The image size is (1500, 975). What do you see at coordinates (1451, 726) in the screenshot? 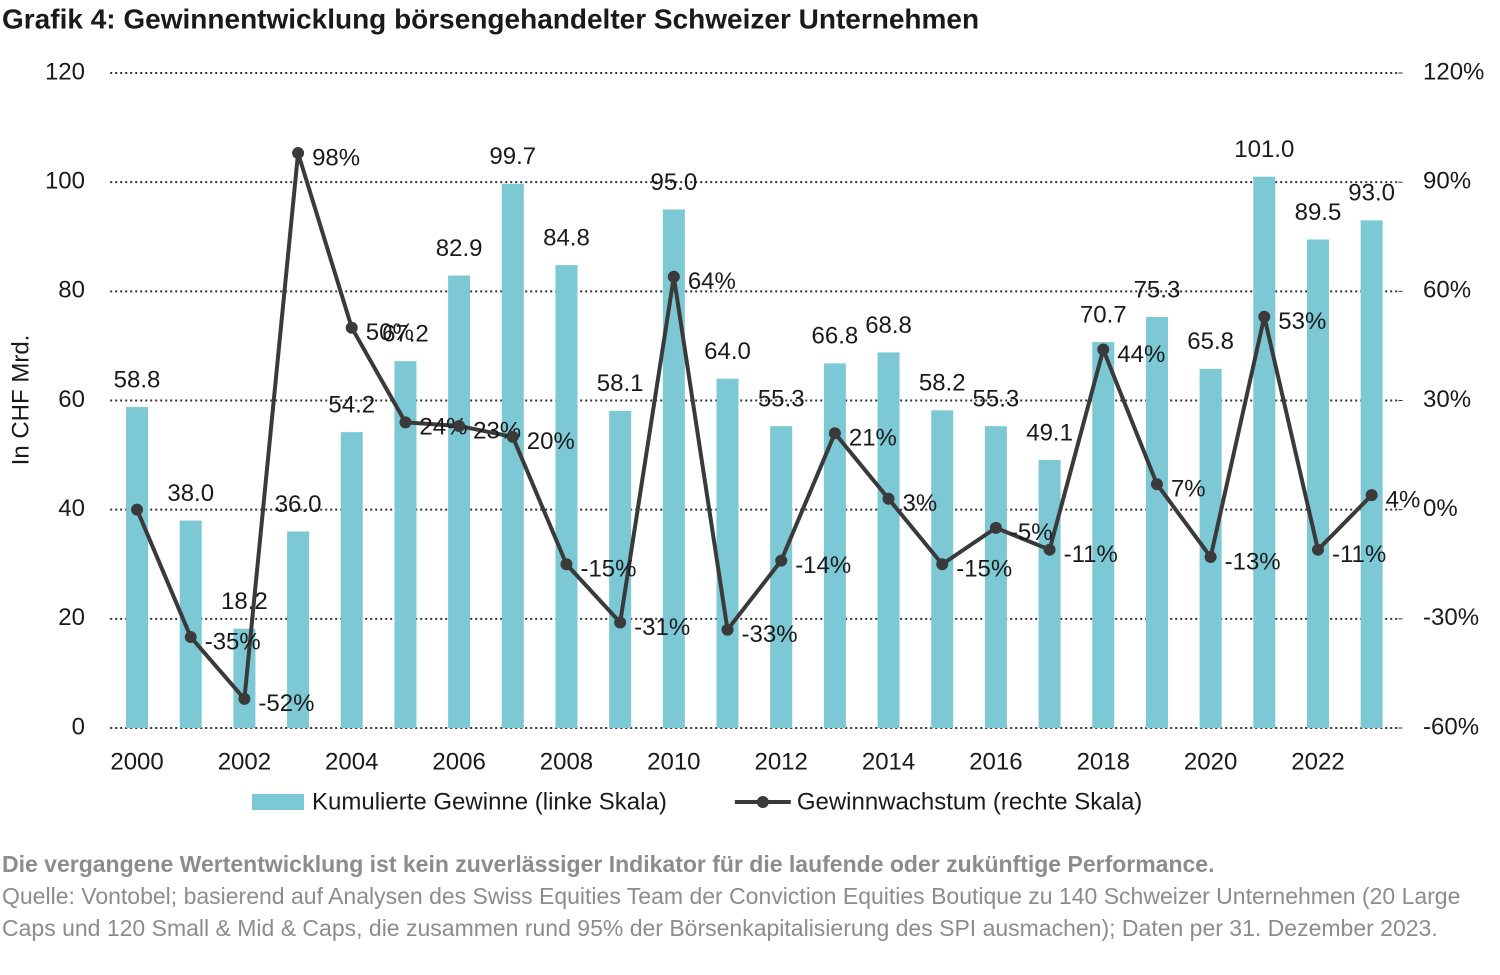
I see `y2-tick-label: -60%` at bounding box center [1451, 726].